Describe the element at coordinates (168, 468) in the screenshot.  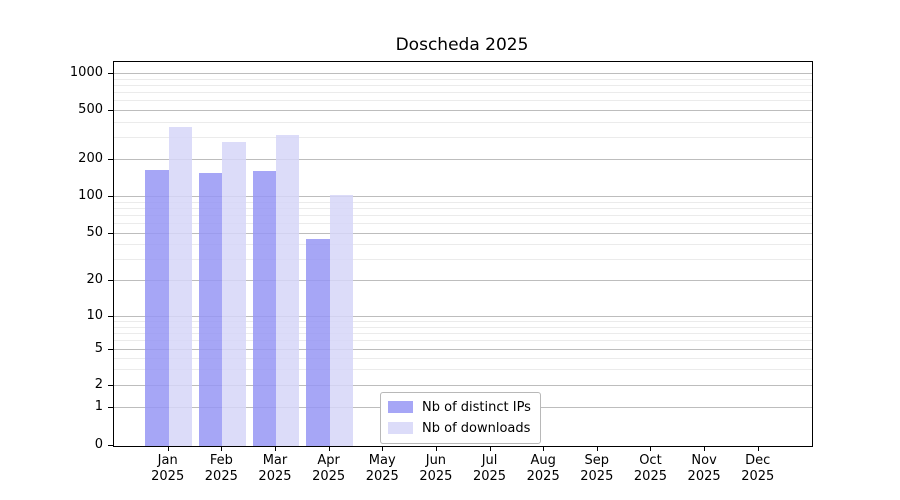
I see `x-tick-label-jan: Jan 2025` at that location.